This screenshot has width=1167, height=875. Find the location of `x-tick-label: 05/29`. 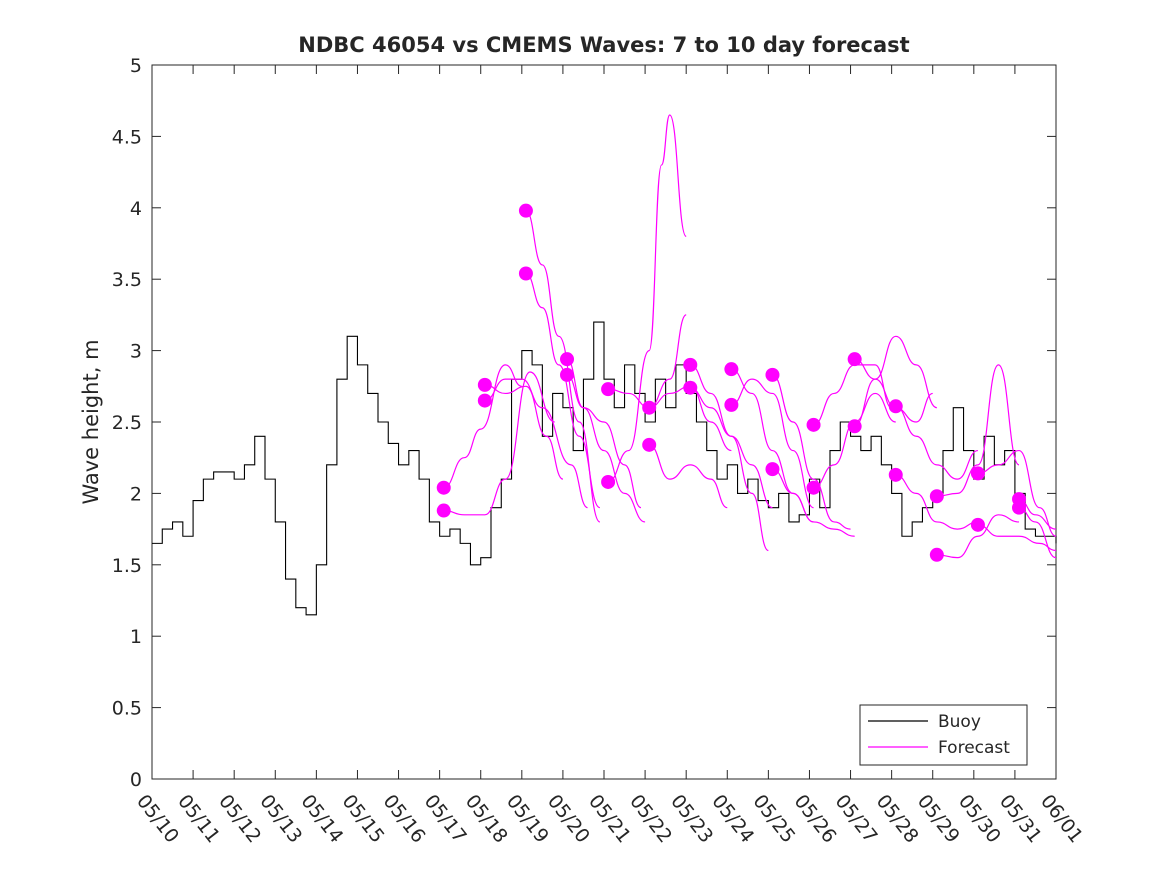

x-tick-label: 05/29 is located at coordinates (938, 819).